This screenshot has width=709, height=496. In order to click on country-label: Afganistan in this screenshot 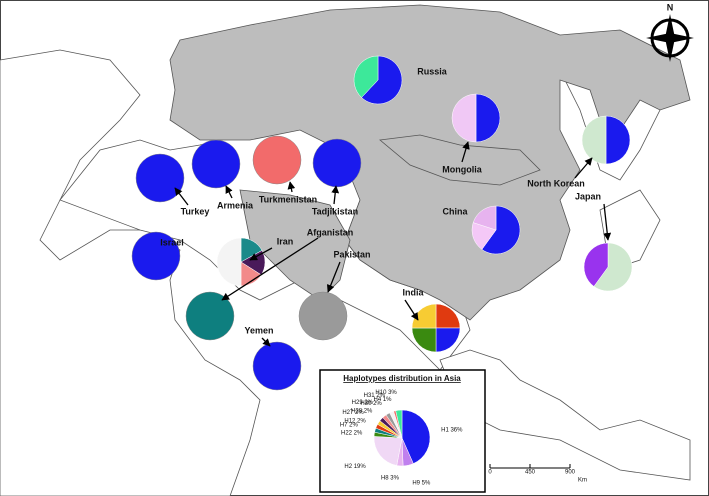, I will do `click(330, 232)`.